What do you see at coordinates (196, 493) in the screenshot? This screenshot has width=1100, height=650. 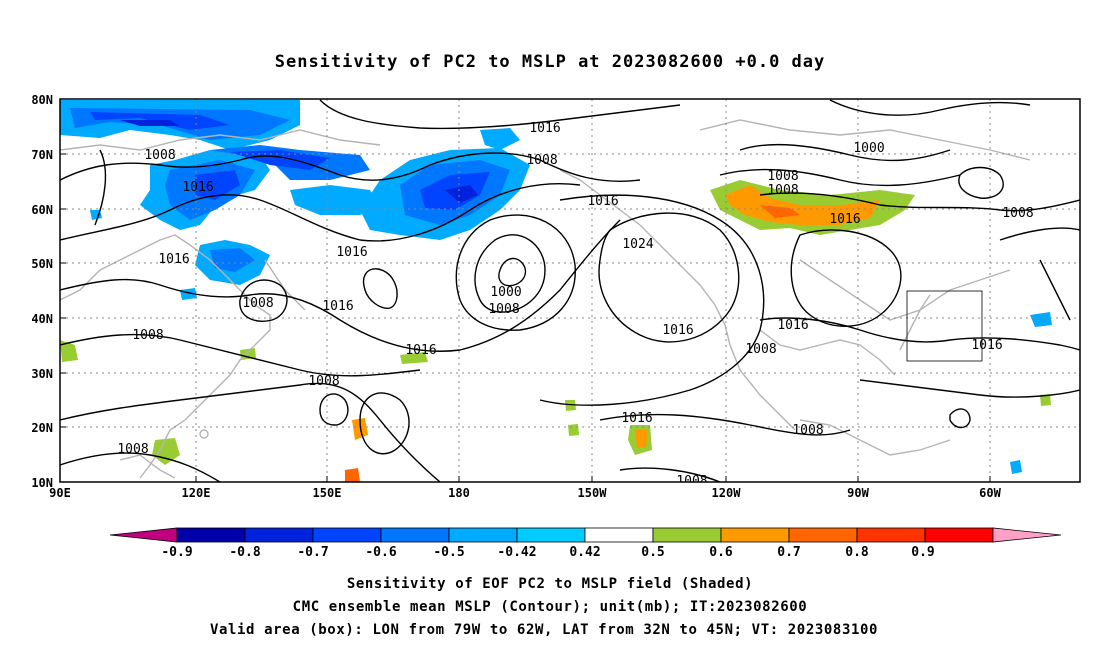 I see `x-tick-label: 120E` at bounding box center [196, 493].